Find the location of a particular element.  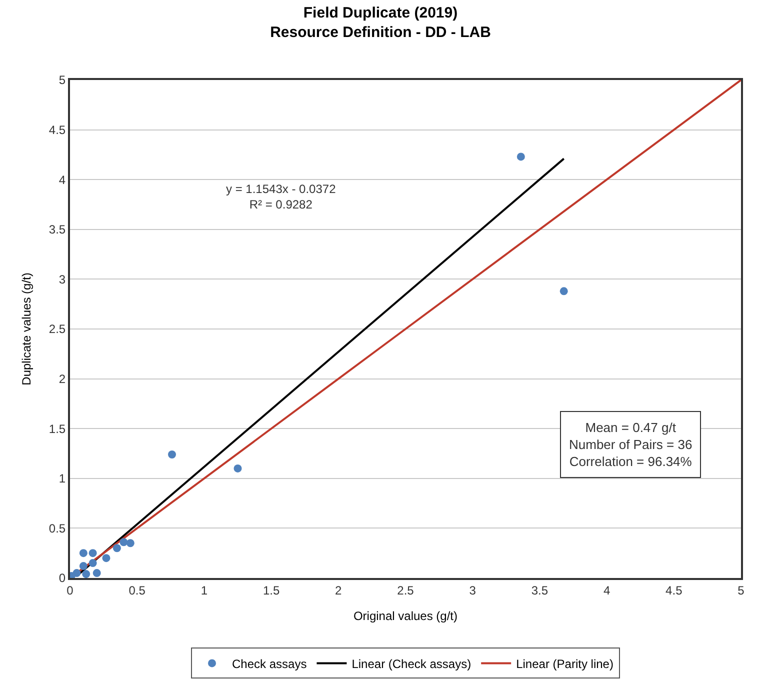

chart-subtitle: Resource Definition - DD - LAB is located at coordinates (381, 32).